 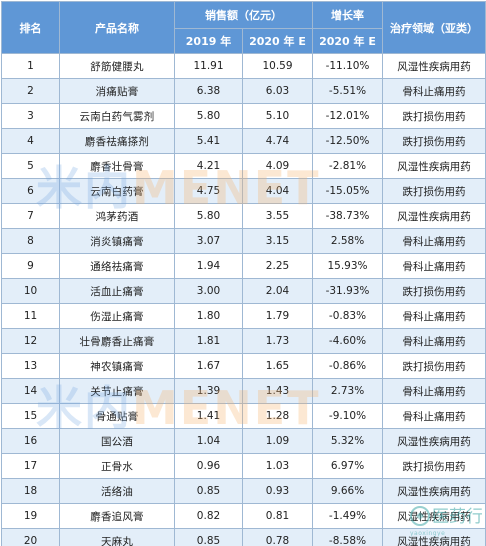 I want to click on cell-product: 消痛贴膏, so click(x=117, y=91).